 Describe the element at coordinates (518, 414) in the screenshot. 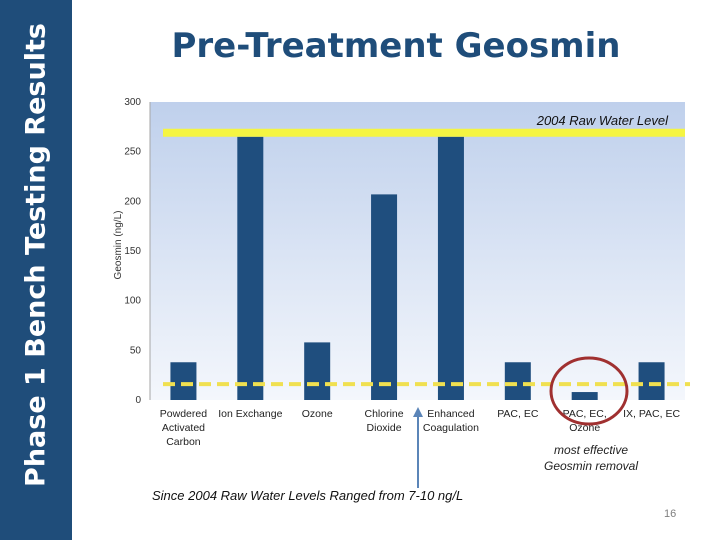

I see `x-tick-label: PAC, EC` at that location.